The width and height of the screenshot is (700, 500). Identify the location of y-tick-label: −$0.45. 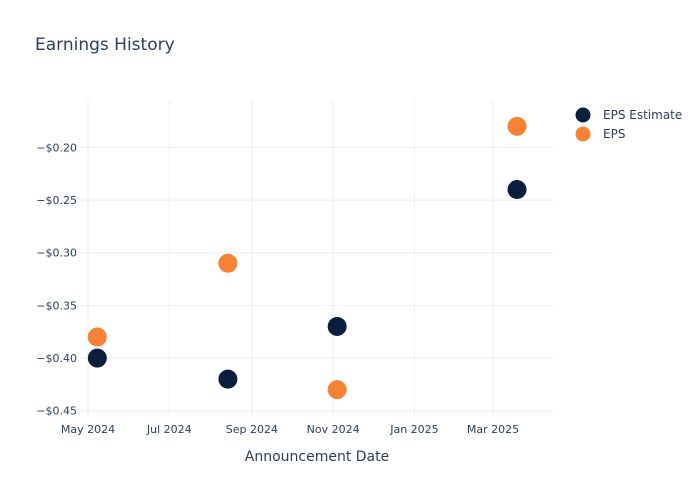
(56, 411).